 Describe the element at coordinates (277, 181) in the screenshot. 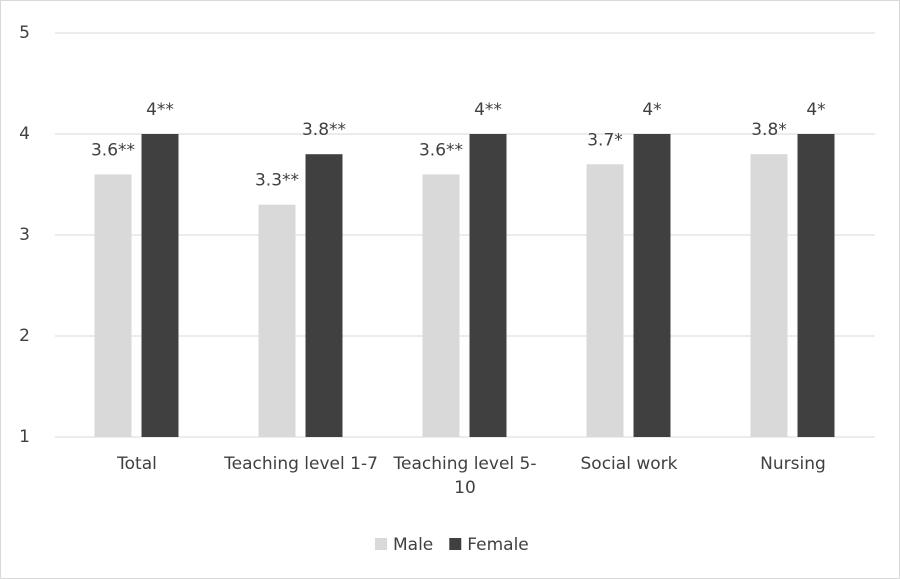

I see `data-label: 3.3**` at that location.